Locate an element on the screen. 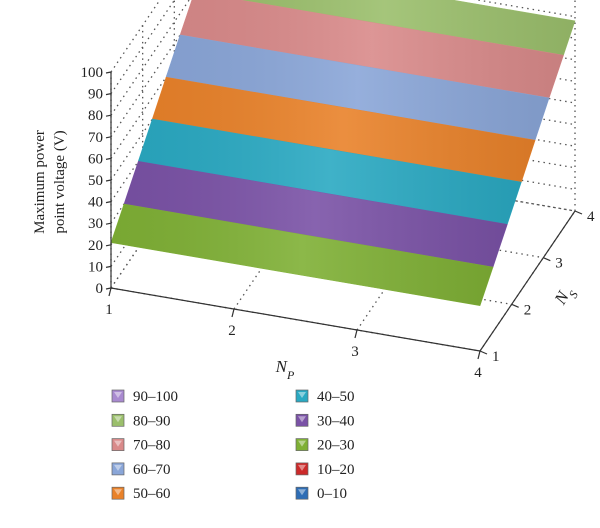 This screenshot has width=600, height=528. z-tick-label: 50 is located at coordinates (95, 181).